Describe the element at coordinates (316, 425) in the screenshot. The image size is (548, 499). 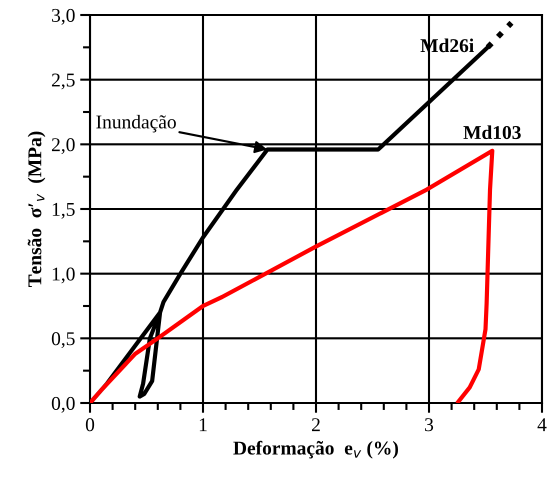
I see `x-tick-label: 2` at that location.